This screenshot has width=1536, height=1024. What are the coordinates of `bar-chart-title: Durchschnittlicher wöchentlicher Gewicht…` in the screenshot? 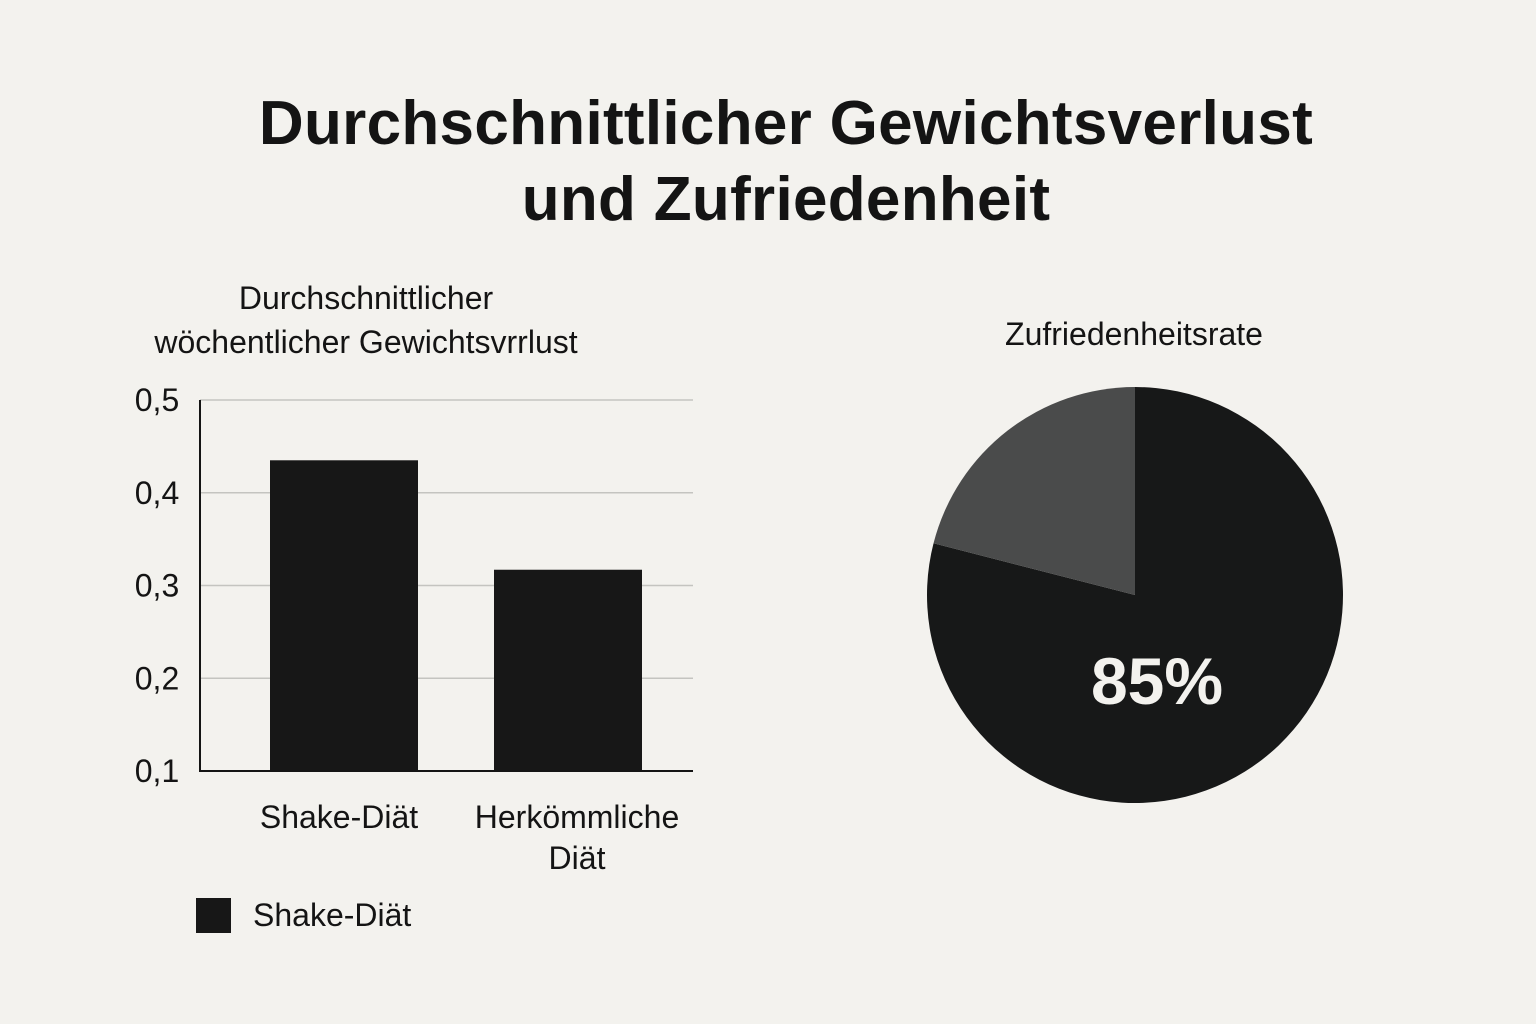 It's located at (366, 320).